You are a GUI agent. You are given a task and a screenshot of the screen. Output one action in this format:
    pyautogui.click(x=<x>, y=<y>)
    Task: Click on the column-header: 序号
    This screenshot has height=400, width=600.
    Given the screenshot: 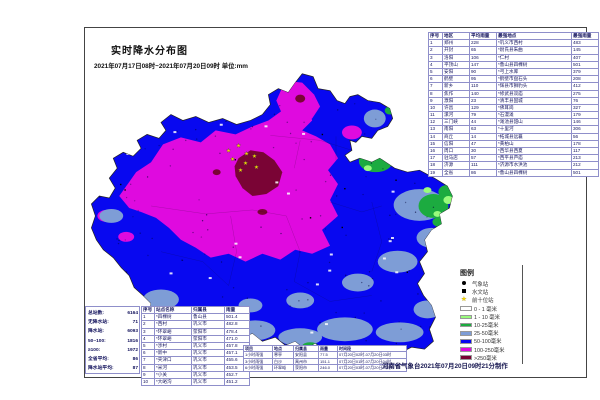 What is the action you would take?
    pyautogui.click(x=435, y=36)
    